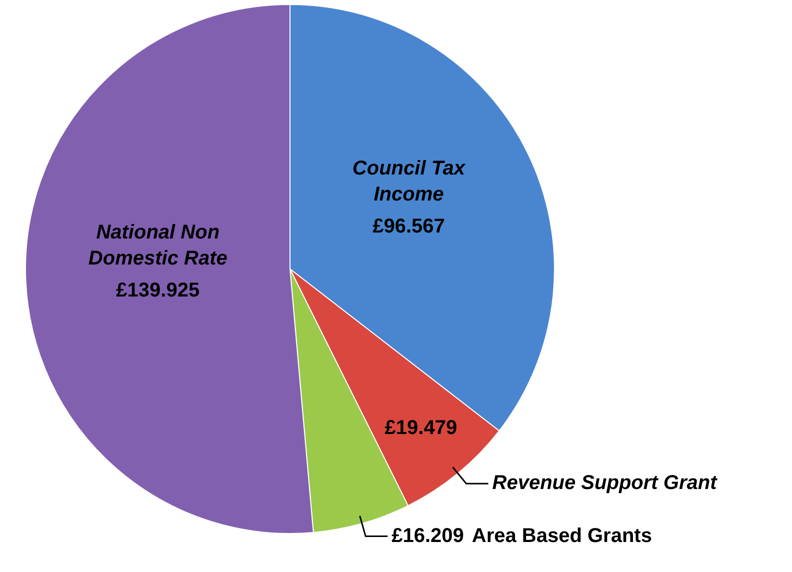 This screenshot has width=792, height=572. What do you see at coordinates (605, 483) in the screenshot?
I see `slice-label: Revenue Support Grant` at bounding box center [605, 483].